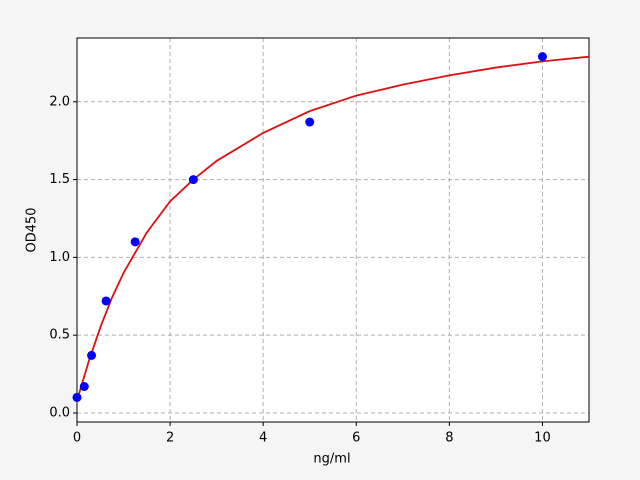 The image size is (640, 480). Describe the element at coordinates (59, 412) in the screenshot. I see `y-tick-label: 0.0` at that location.